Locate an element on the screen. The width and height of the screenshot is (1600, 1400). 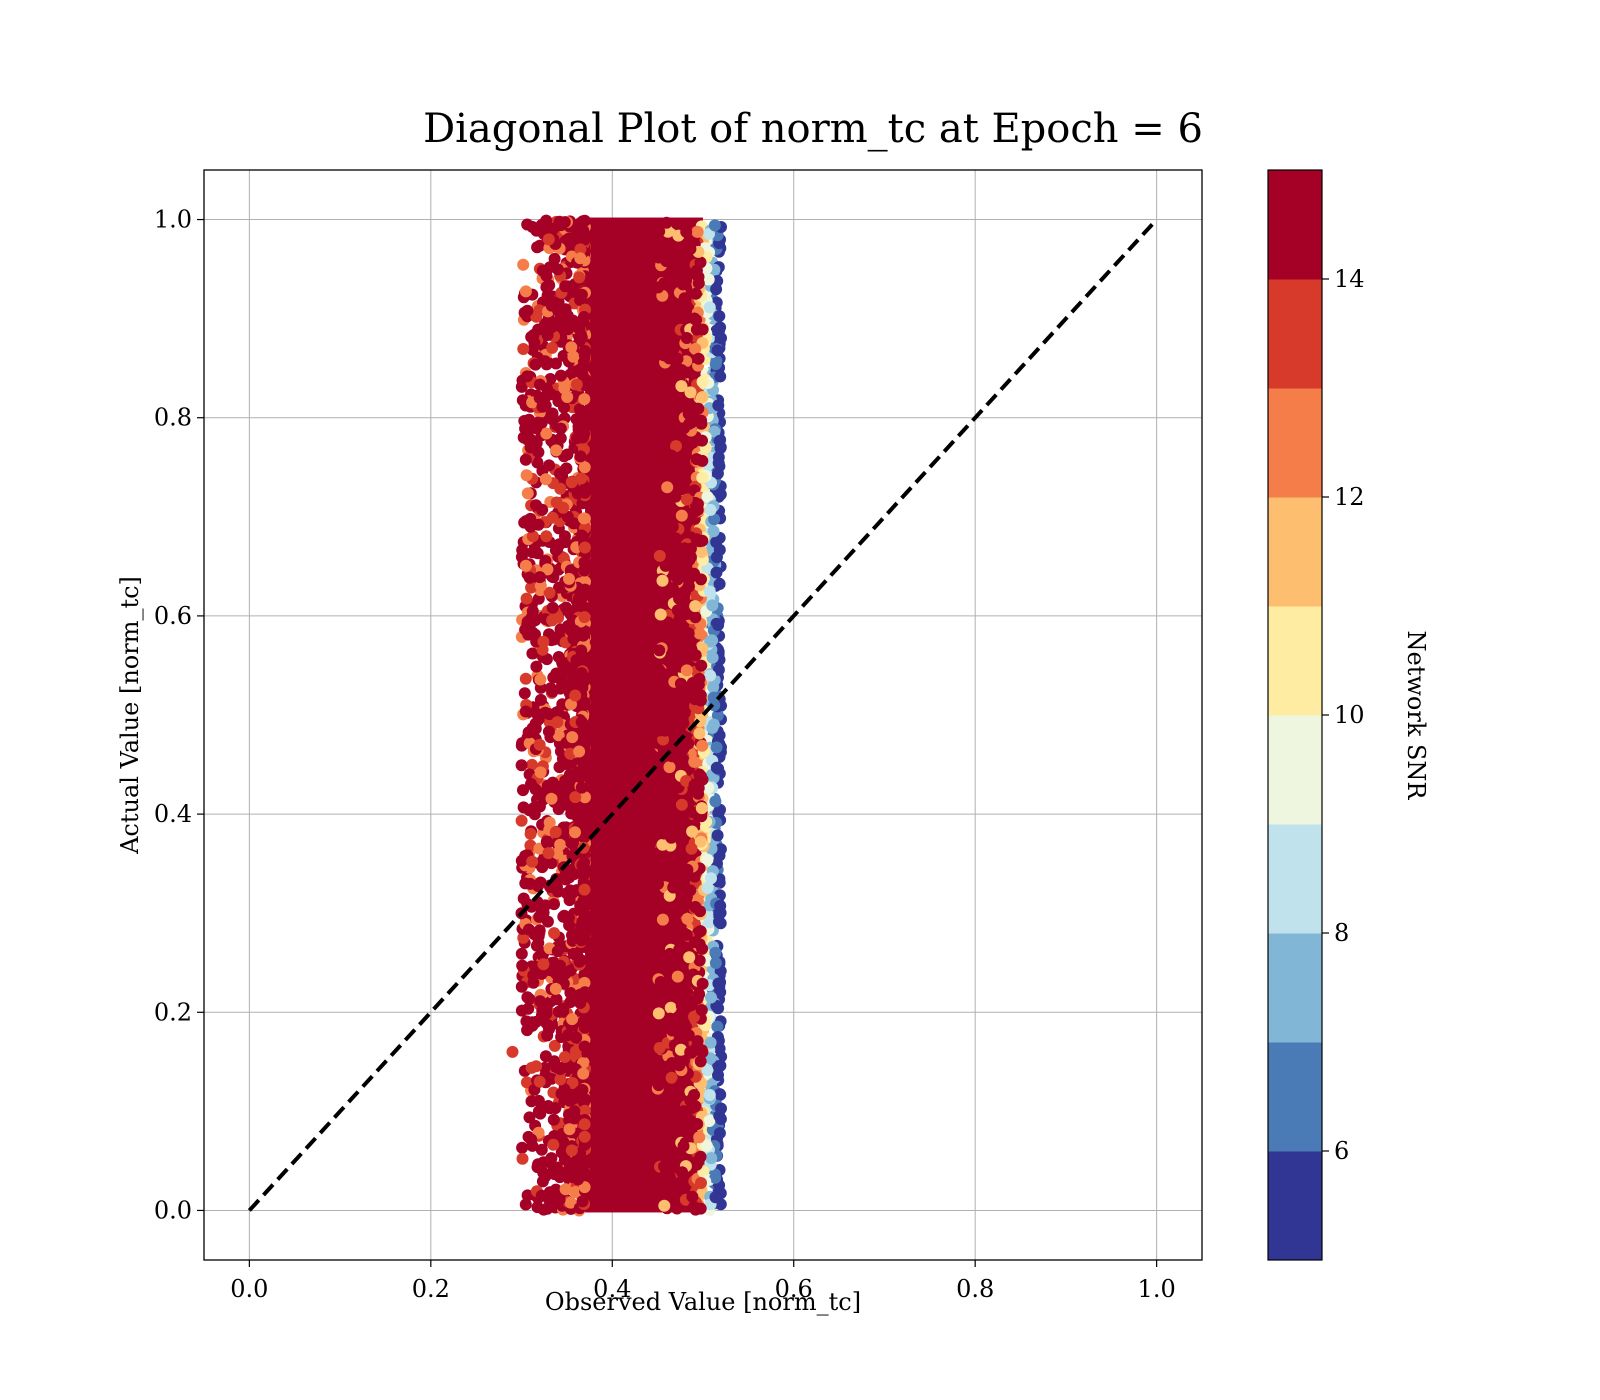
x-axis-ticks: 0.0 0.2 0.4 0.6 0.8 1.0 is located at coordinates (703, 1281).